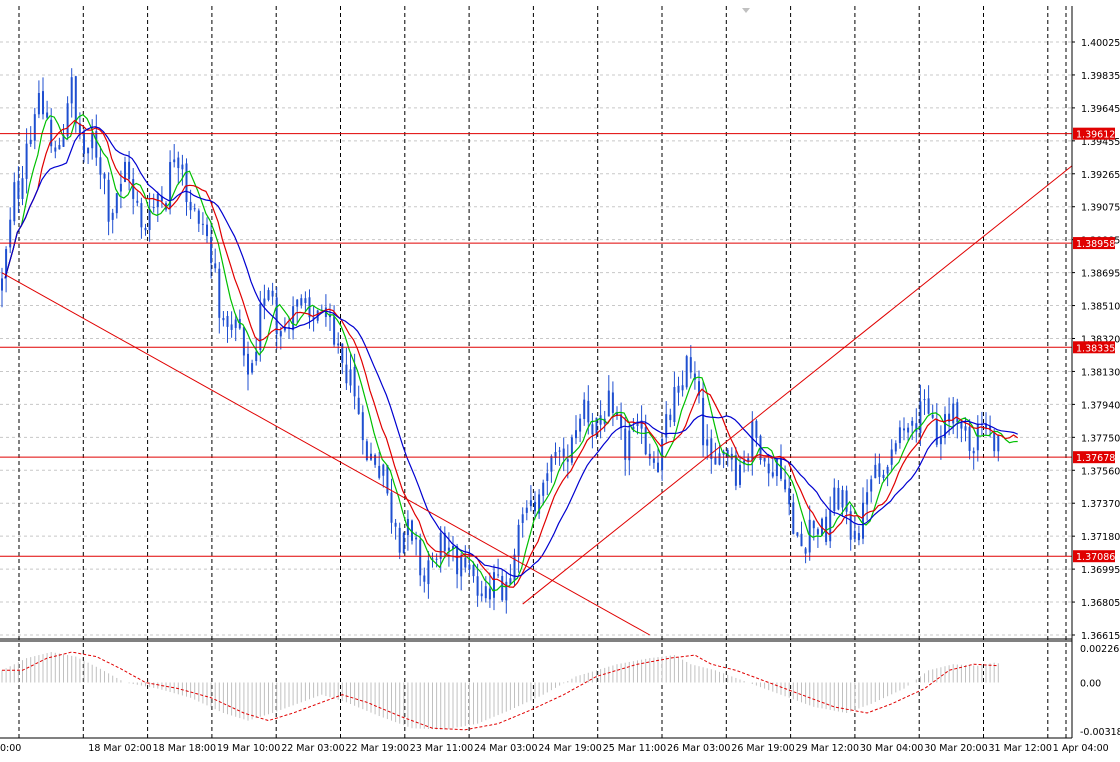  What do you see at coordinates (569, 748) in the screenshot?
I see `time-tick-label: 24 Mar 19:00` at bounding box center [569, 748].